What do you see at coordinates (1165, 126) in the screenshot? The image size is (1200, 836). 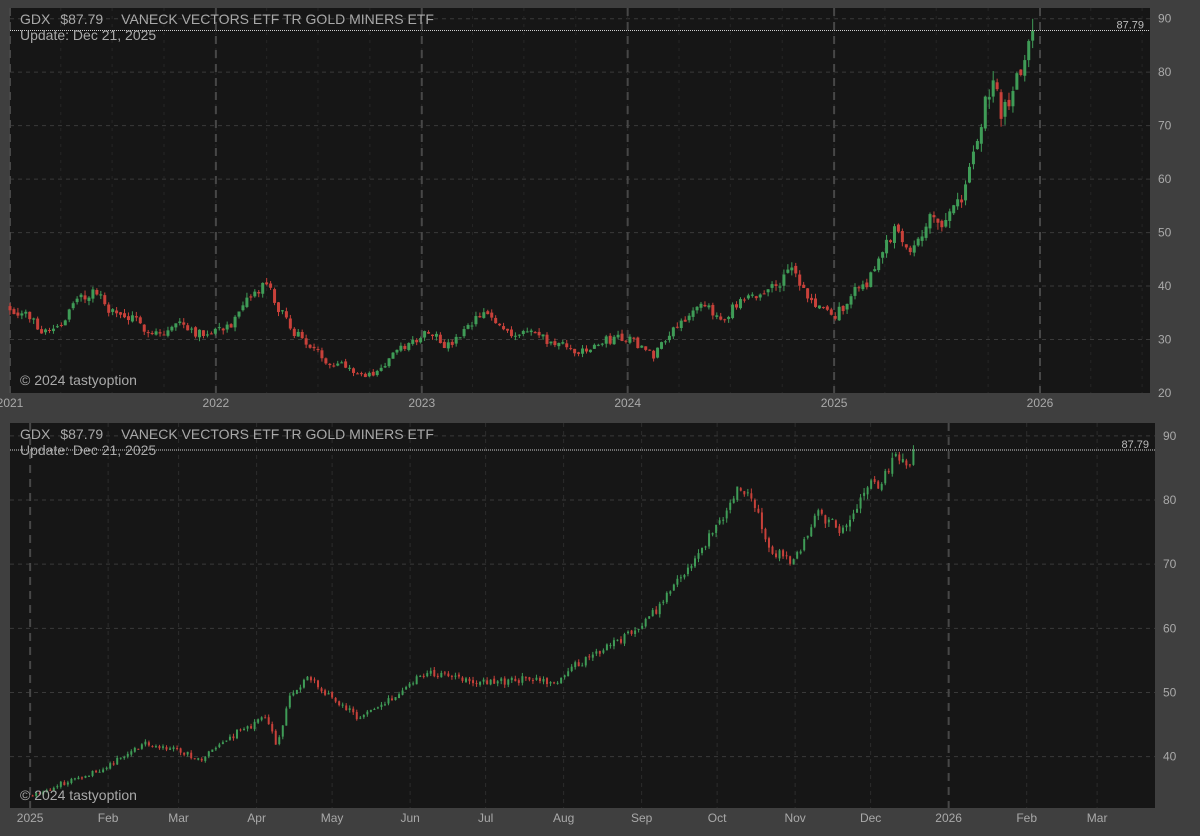 I see `y-tick-label: 70` at bounding box center [1165, 126].